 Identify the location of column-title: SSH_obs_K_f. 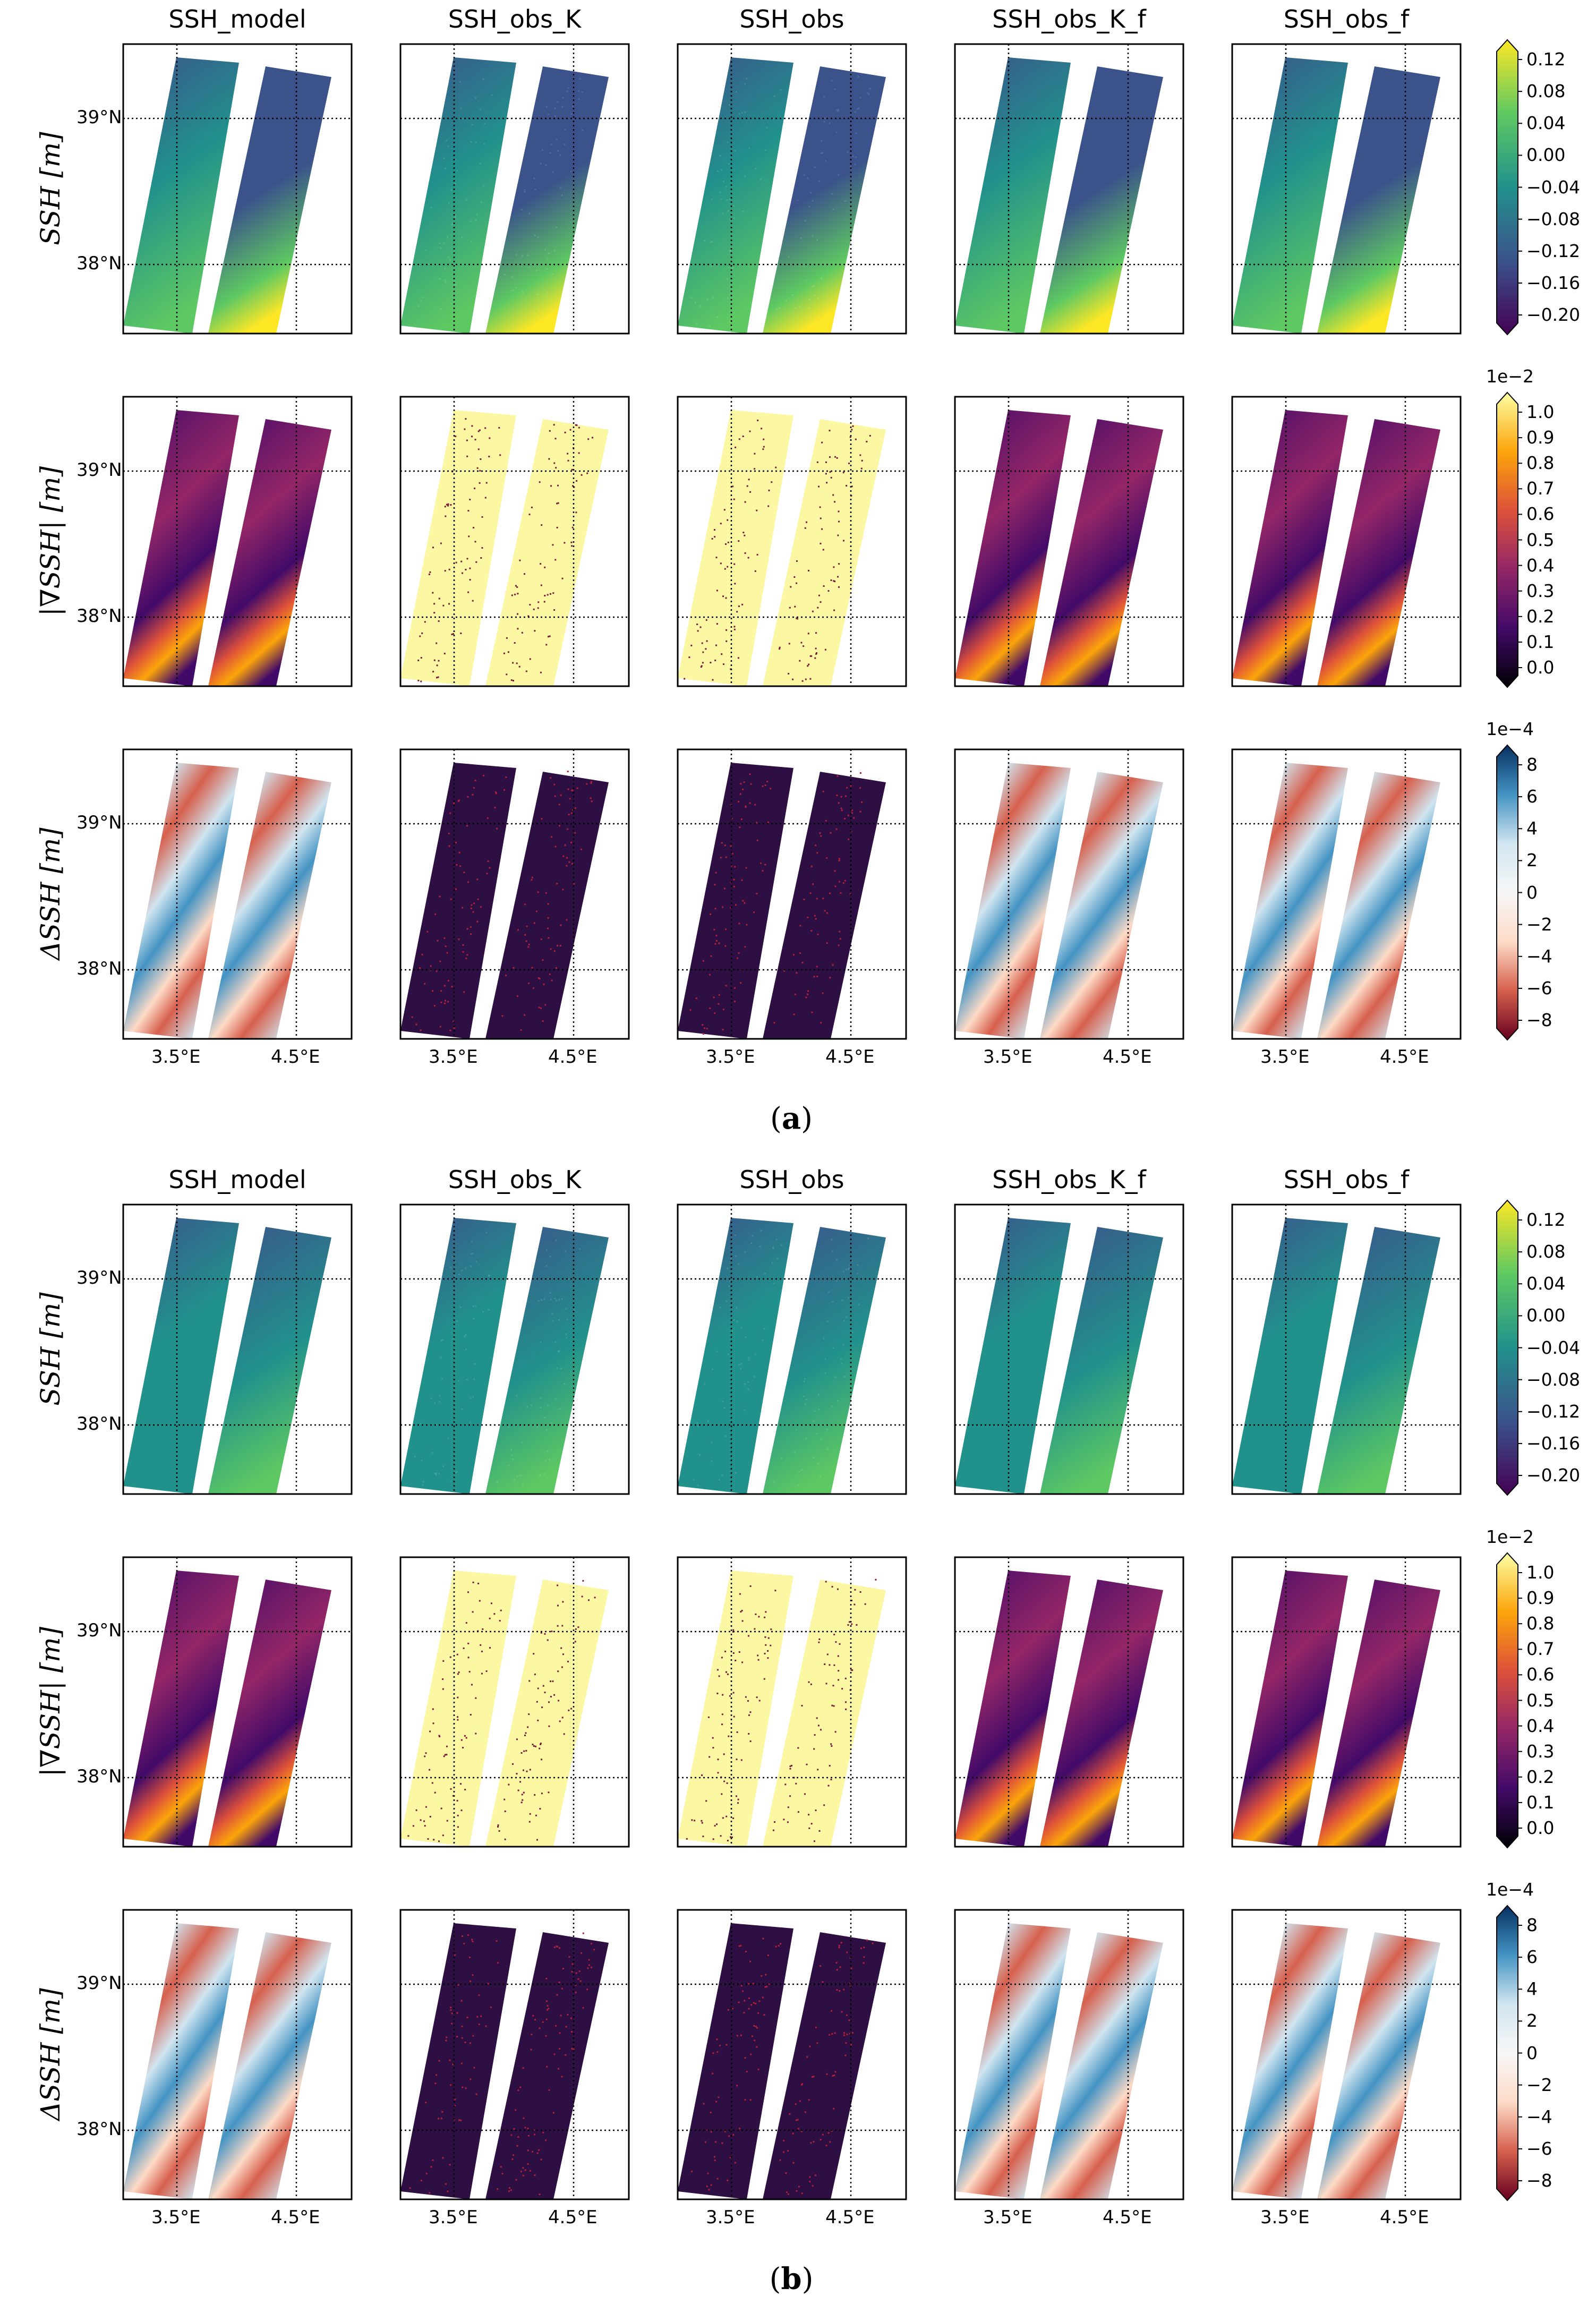
(1069, 1179).